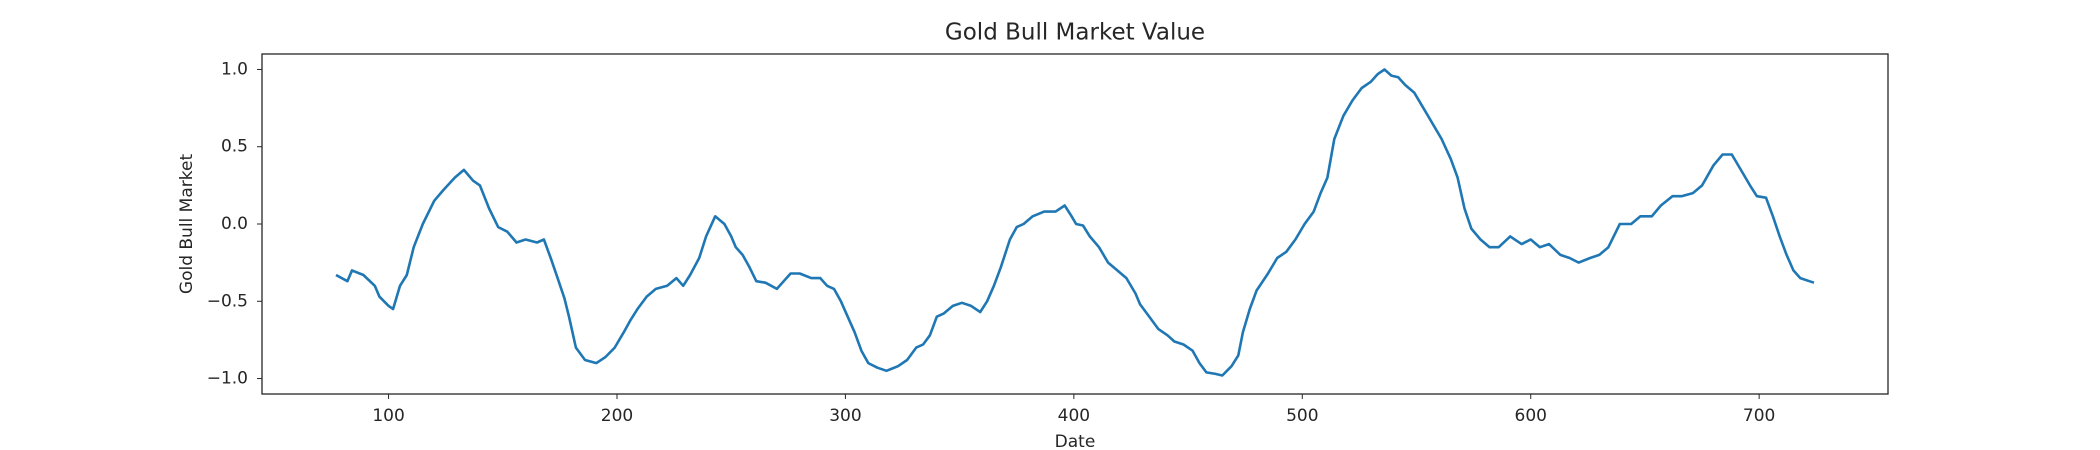 The height and width of the screenshot is (450, 2100). I want to click on y-tick-label: 1.0, so click(234, 69).